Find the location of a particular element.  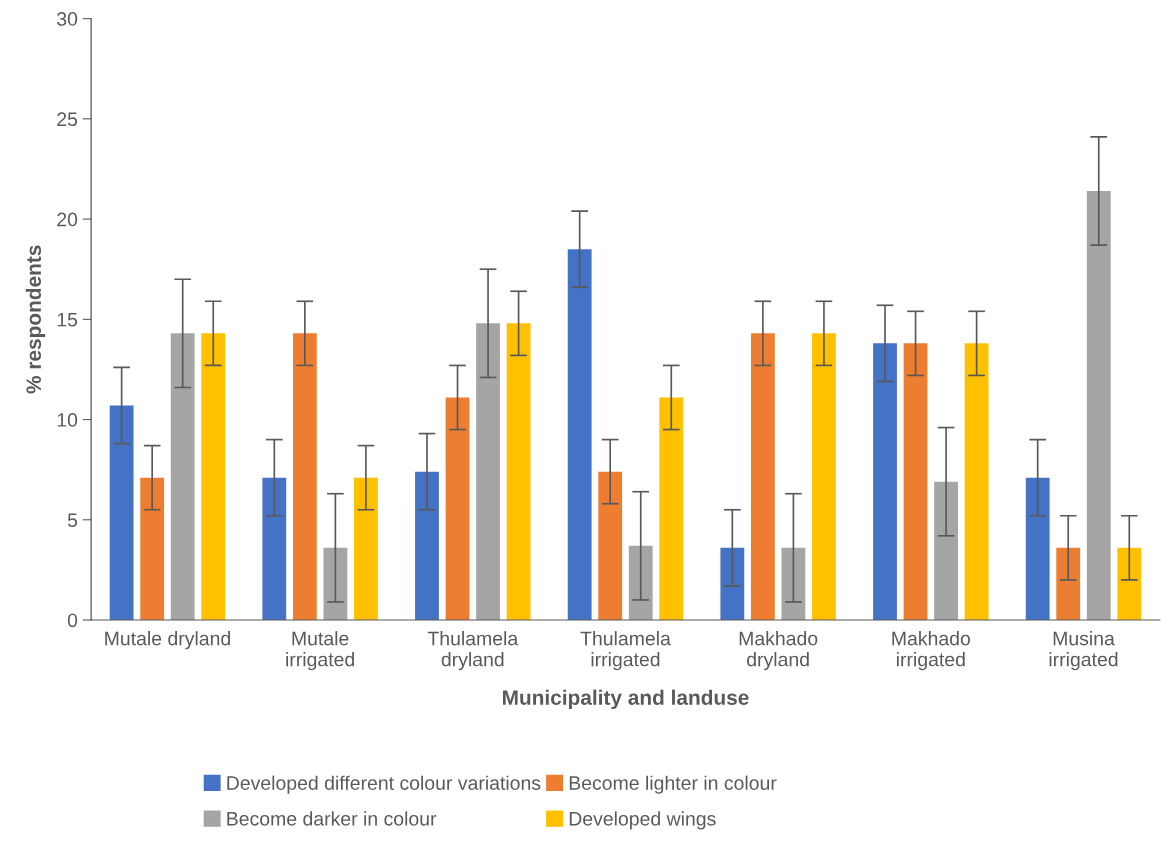

y-tick-label: 25 is located at coordinates (67, 119).